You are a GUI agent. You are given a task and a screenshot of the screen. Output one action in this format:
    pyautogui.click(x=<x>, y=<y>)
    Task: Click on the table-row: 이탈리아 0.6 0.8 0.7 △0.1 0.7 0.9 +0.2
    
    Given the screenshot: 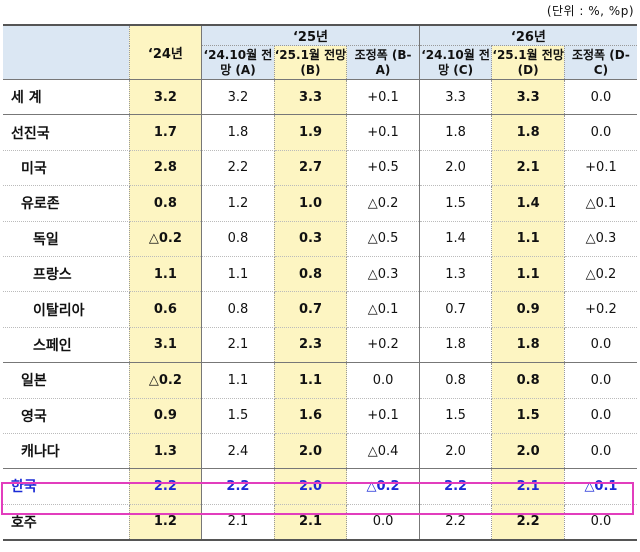 What is the action you would take?
    pyautogui.click(x=320, y=309)
    